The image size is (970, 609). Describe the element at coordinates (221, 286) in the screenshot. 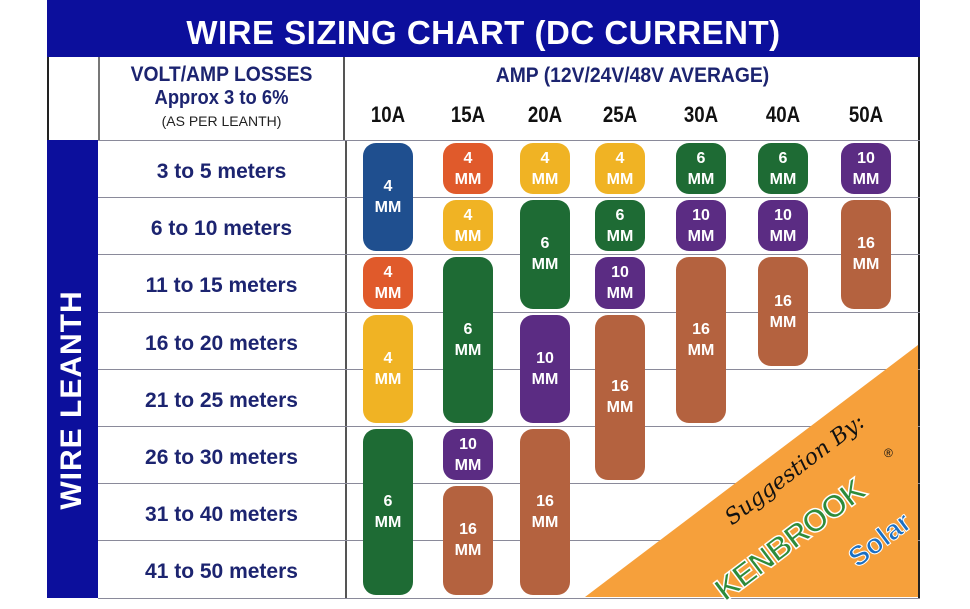

I see `row-label: 11 to 15 meters` at that location.